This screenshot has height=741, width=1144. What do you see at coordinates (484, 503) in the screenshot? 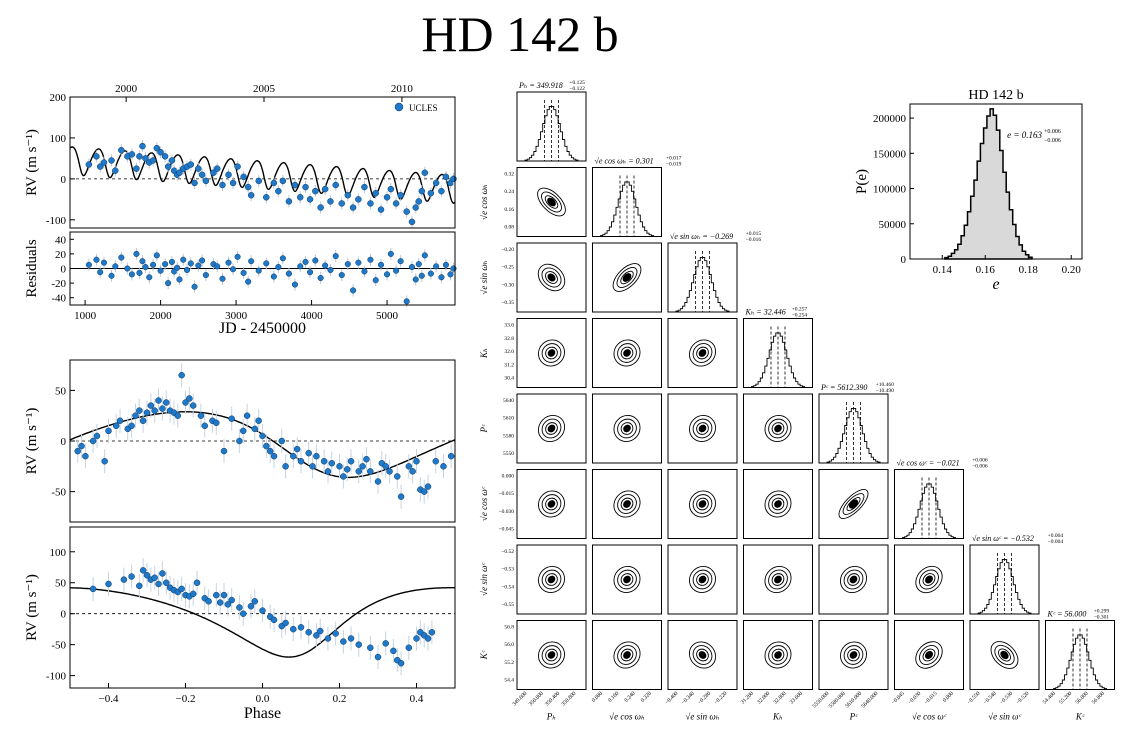
I see `corner-row-label: √e cos ωᶜ` at bounding box center [484, 503].